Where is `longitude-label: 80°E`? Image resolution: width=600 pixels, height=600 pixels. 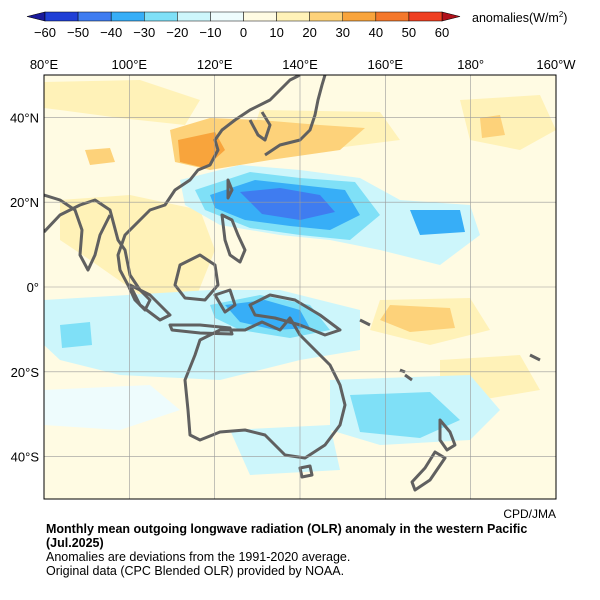 longitude-label: 80°E is located at coordinates (44, 64).